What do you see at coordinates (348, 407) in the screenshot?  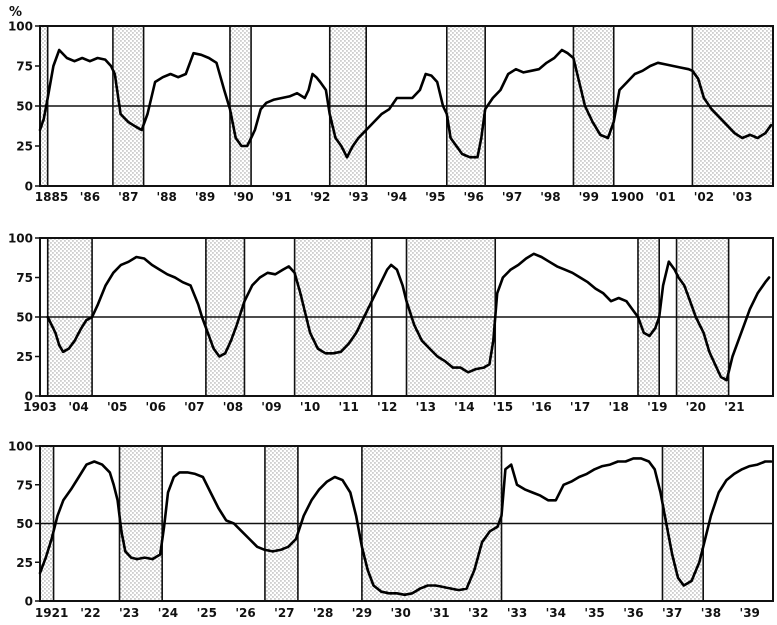 I see `x-tick-label: '11` at bounding box center [348, 407].